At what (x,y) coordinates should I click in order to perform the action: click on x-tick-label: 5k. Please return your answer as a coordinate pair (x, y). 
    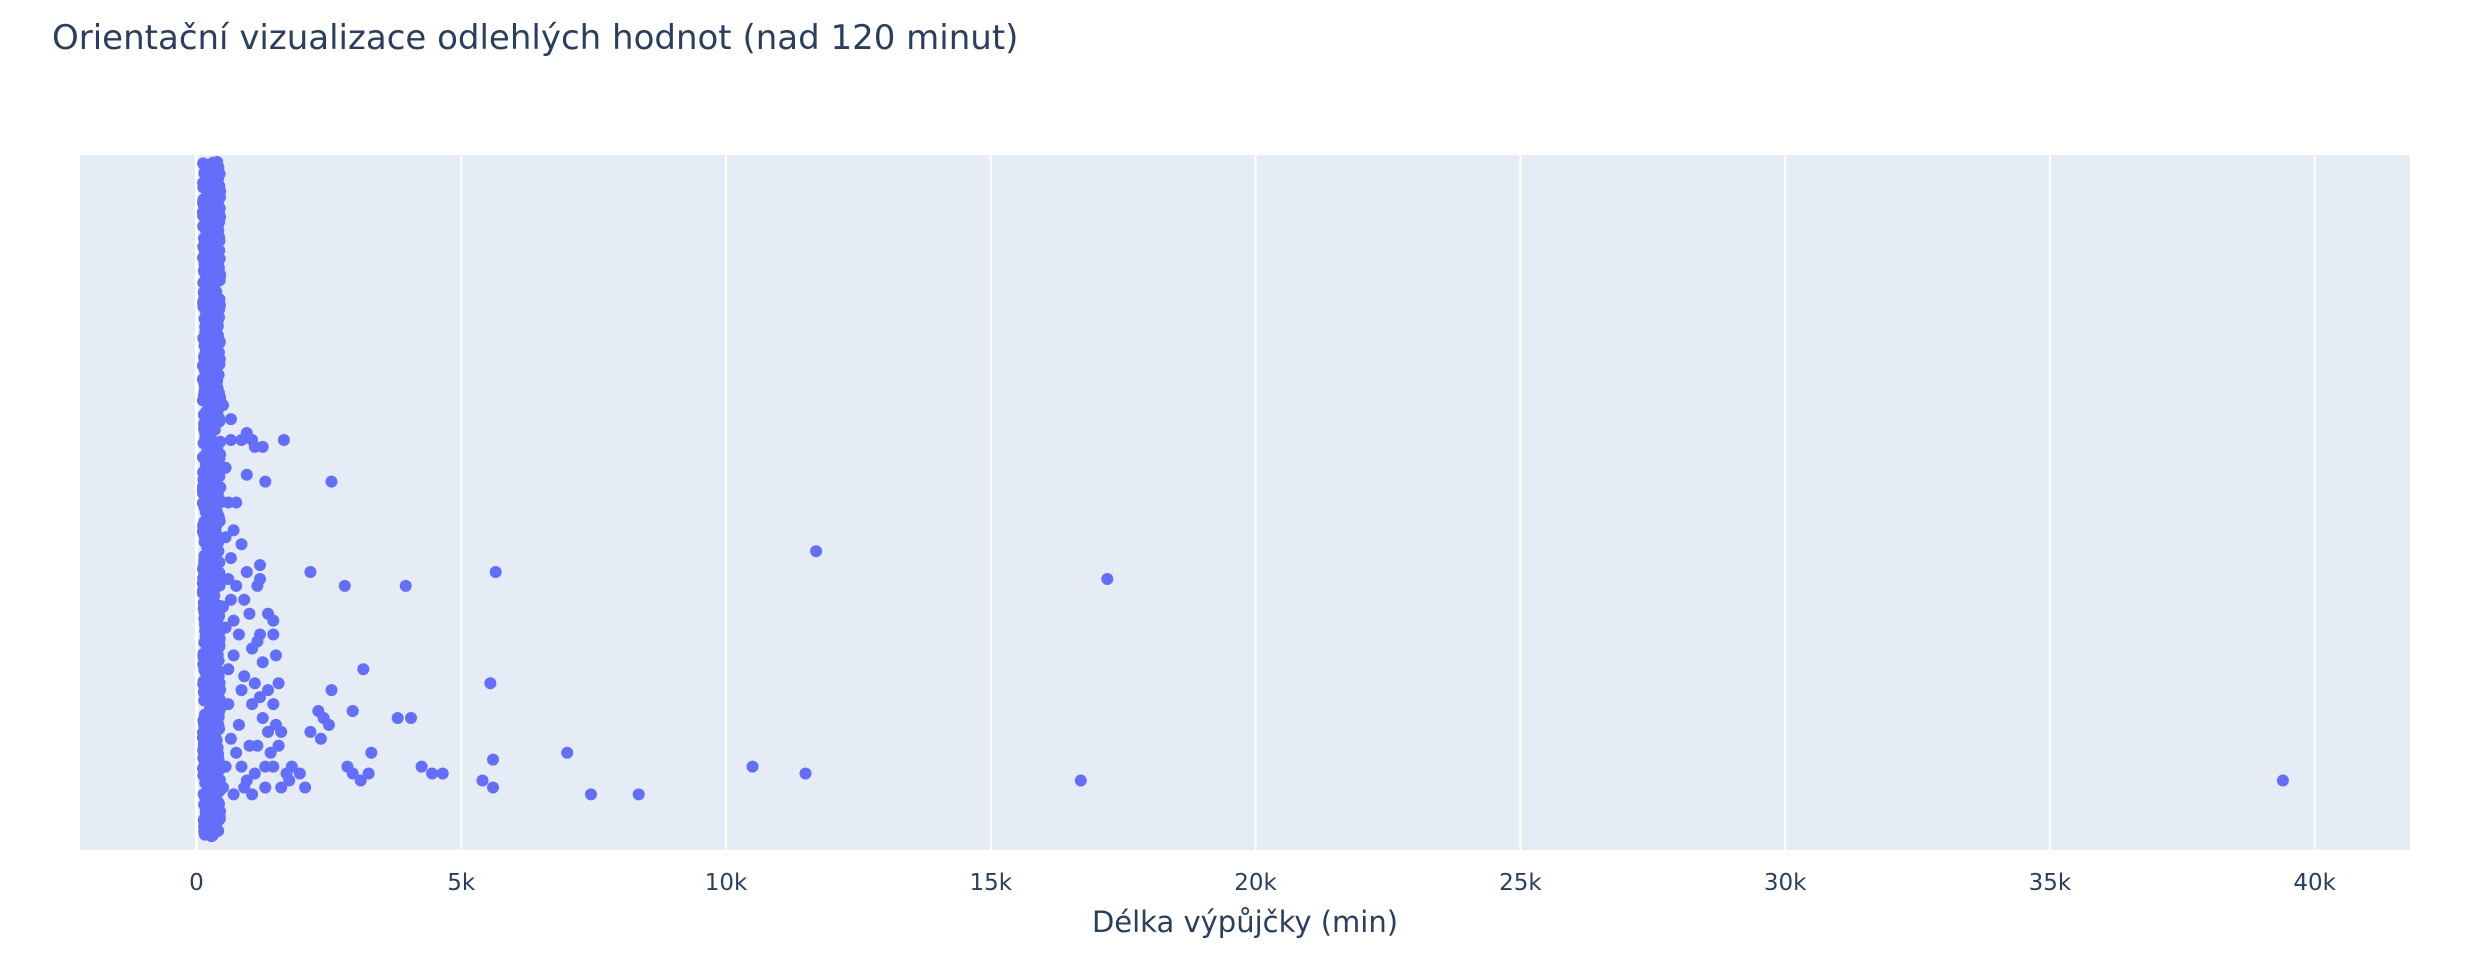
    Looking at the image, I should click on (461, 883).